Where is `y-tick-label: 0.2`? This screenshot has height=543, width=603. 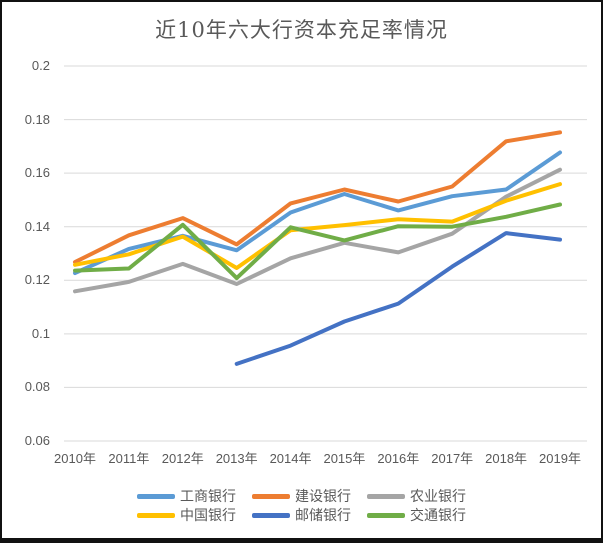
y-tick-label: 0.2 is located at coordinates (40, 65).